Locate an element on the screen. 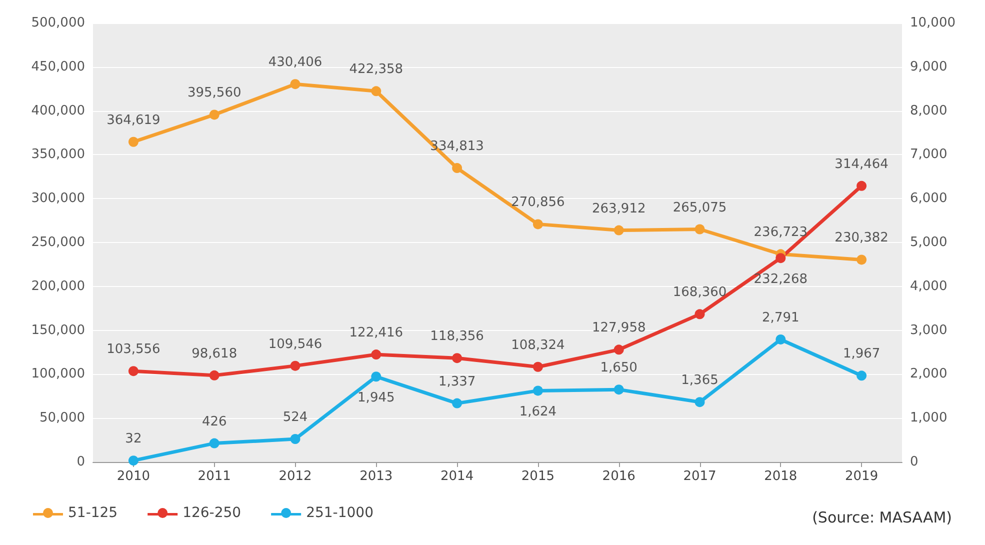 Image resolution: width=985 pixels, height=545 pixels. data-label: 2,791 is located at coordinates (781, 318).